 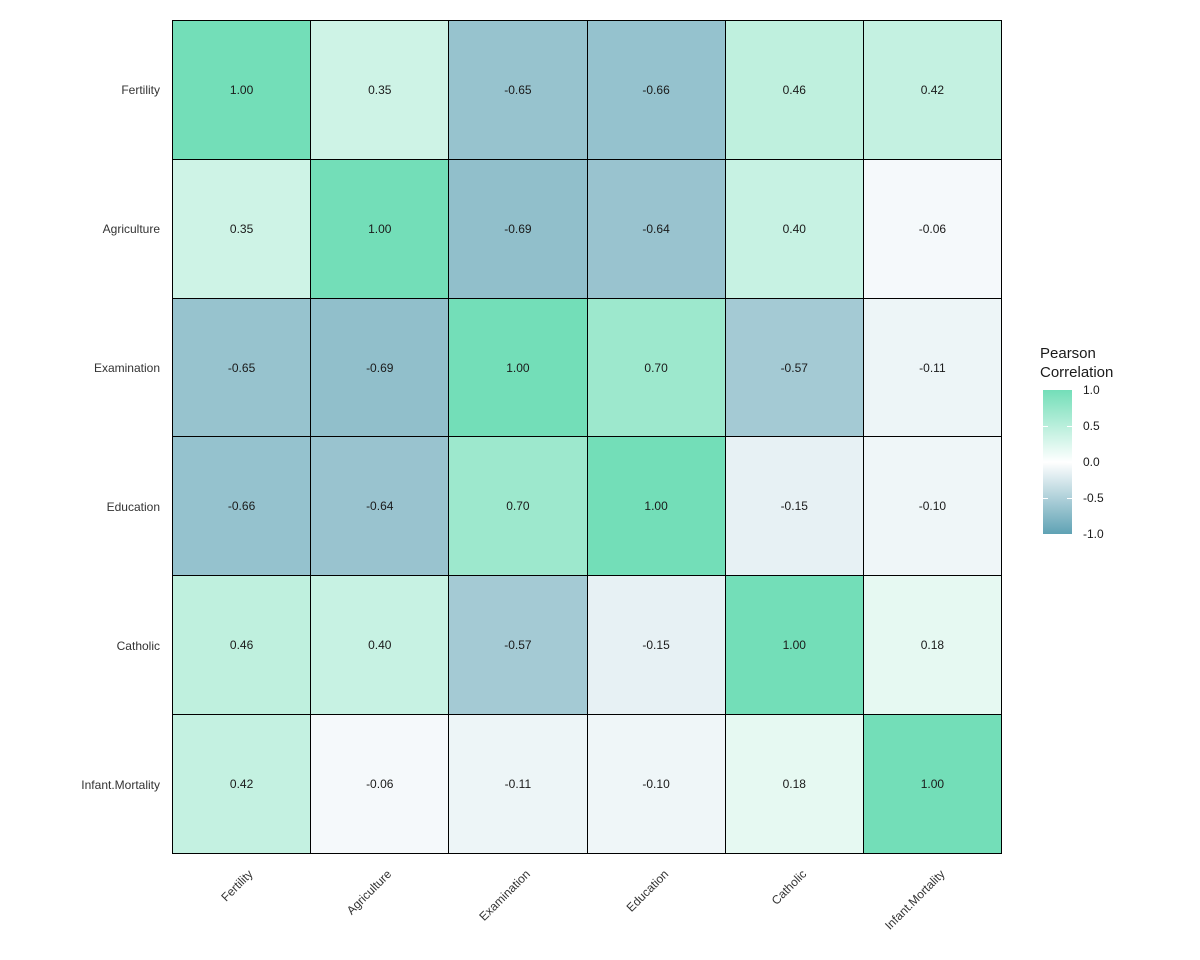 What do you see at coordinates (504, 895) in the screenshot?
I see `x-axis-label-text: Examination` at bounding box center [504, 895].